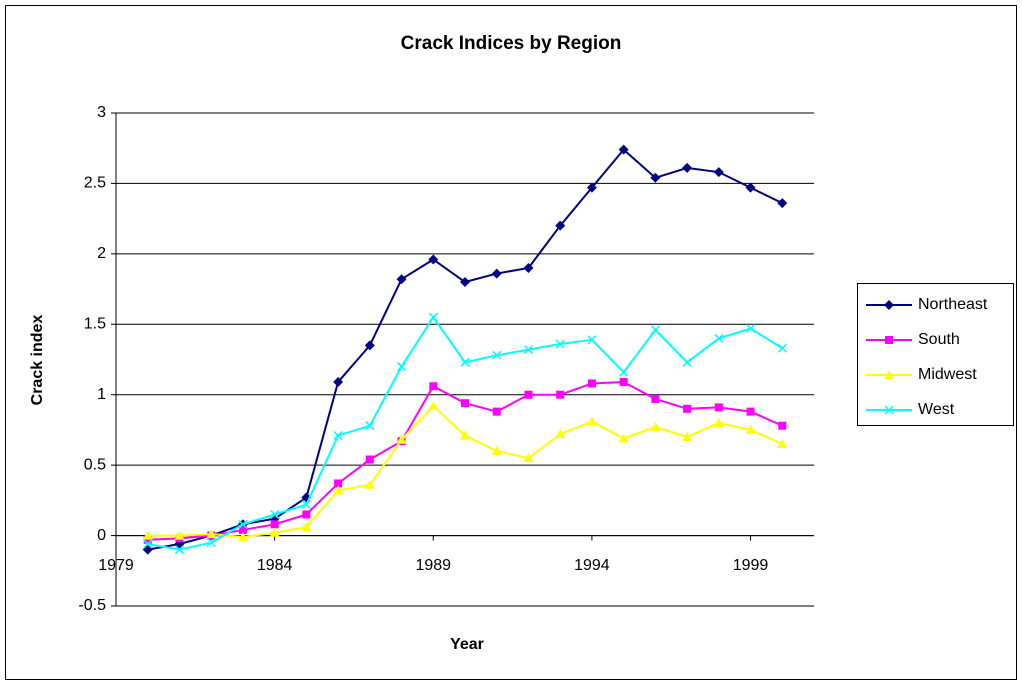 The width and height of the screenshot is (1022, 684). What do you see at coordinates (433, 565) in the screenshot?
I see `x-tick-label: 1989` at bounding box center [433, 565].